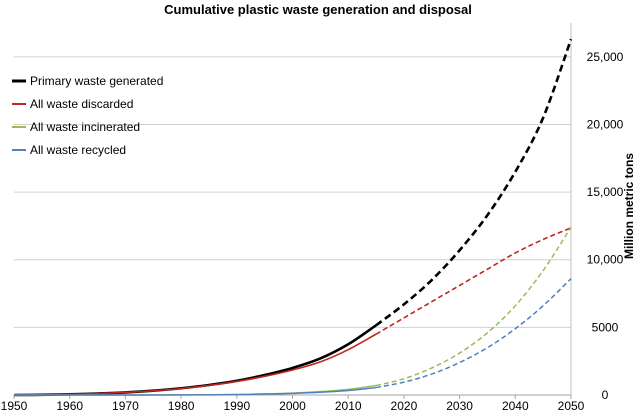  Describe the element at coordinates (69, 405) in the screenshot. I see `x-tick-label: 1960` at that location.